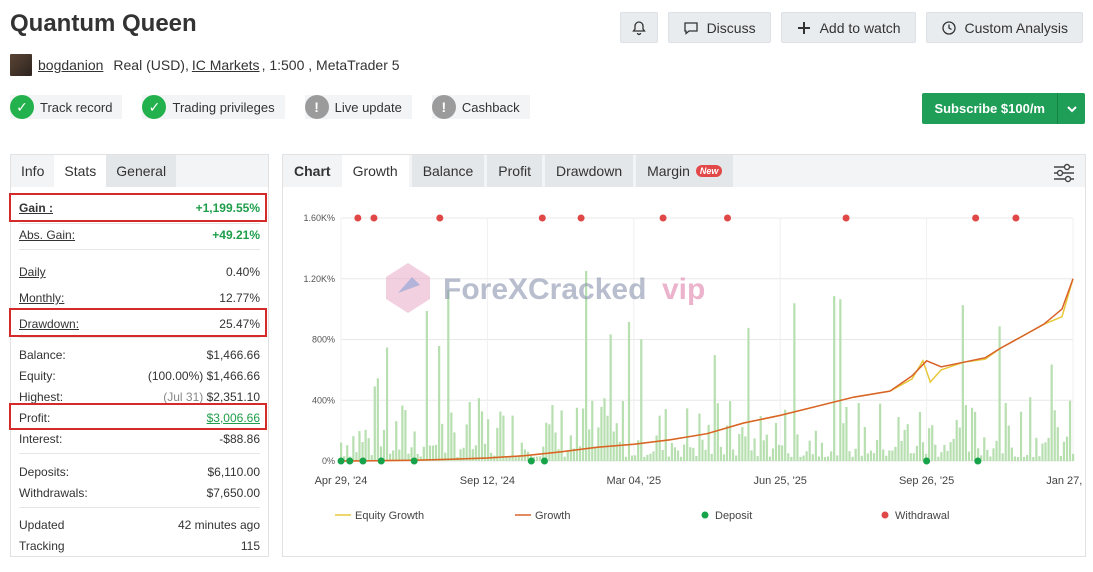 The height and width of the screenshot is (572, 1093). I want to click on legend-label: Deposit, so click(733, 516).